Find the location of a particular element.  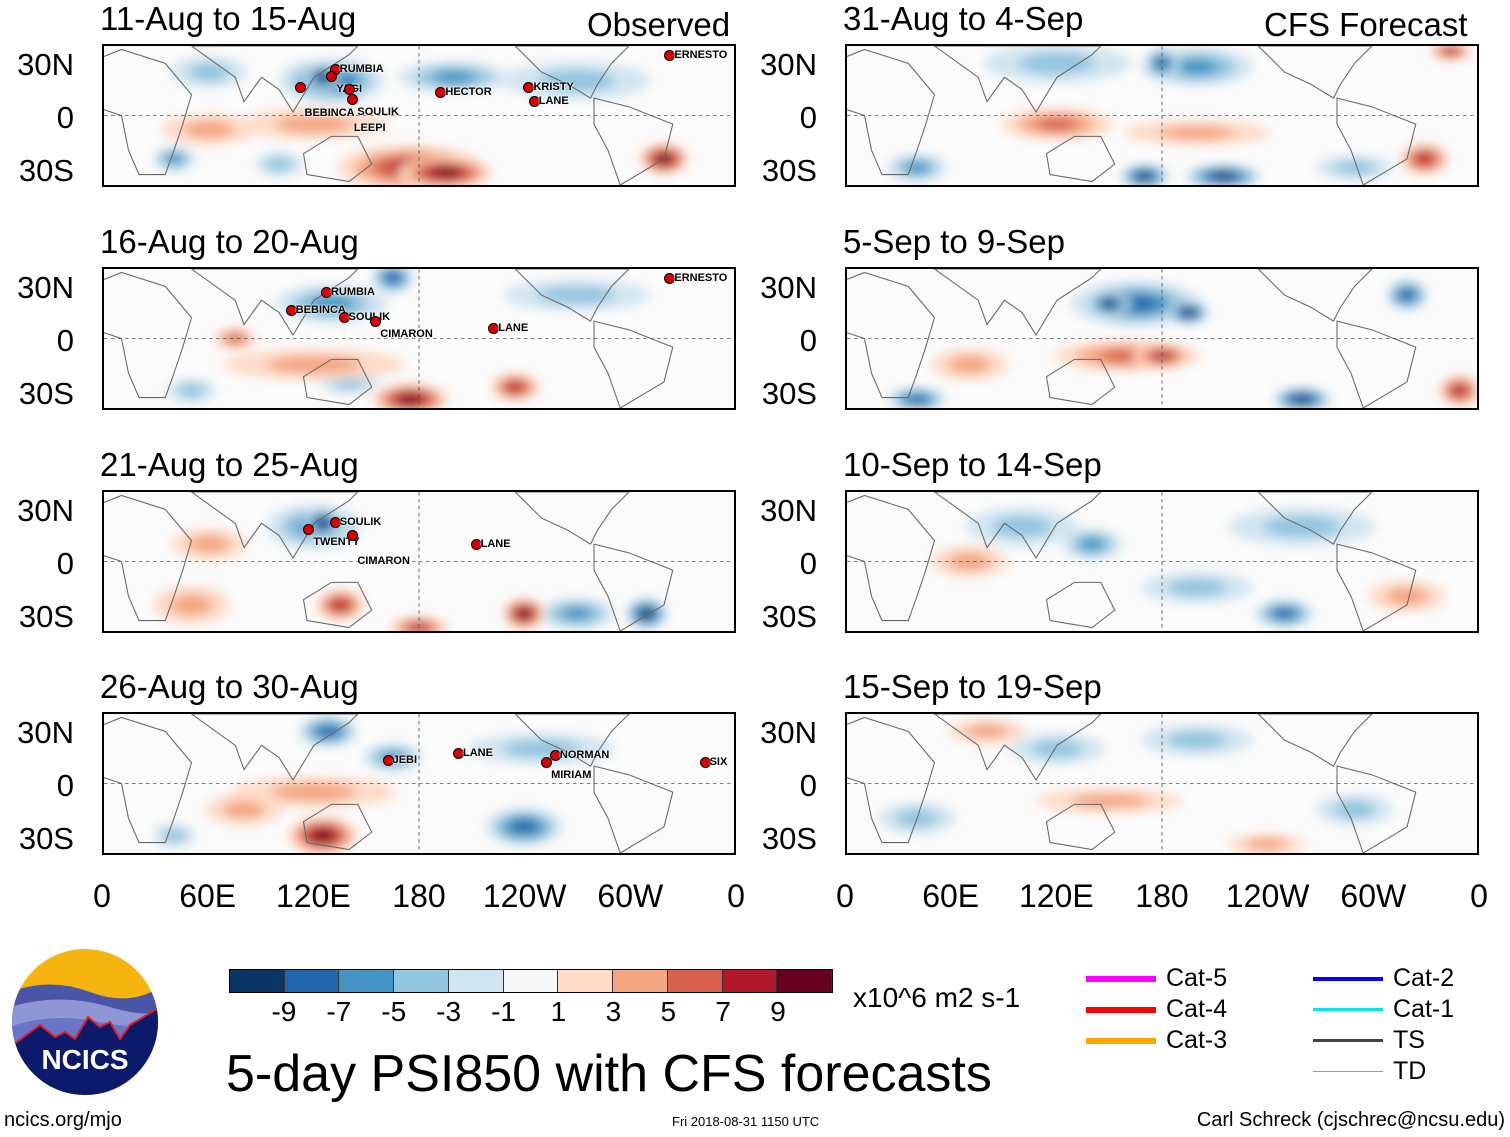

legend-label: Cat-4 is located at coordinates (1197, 1009).